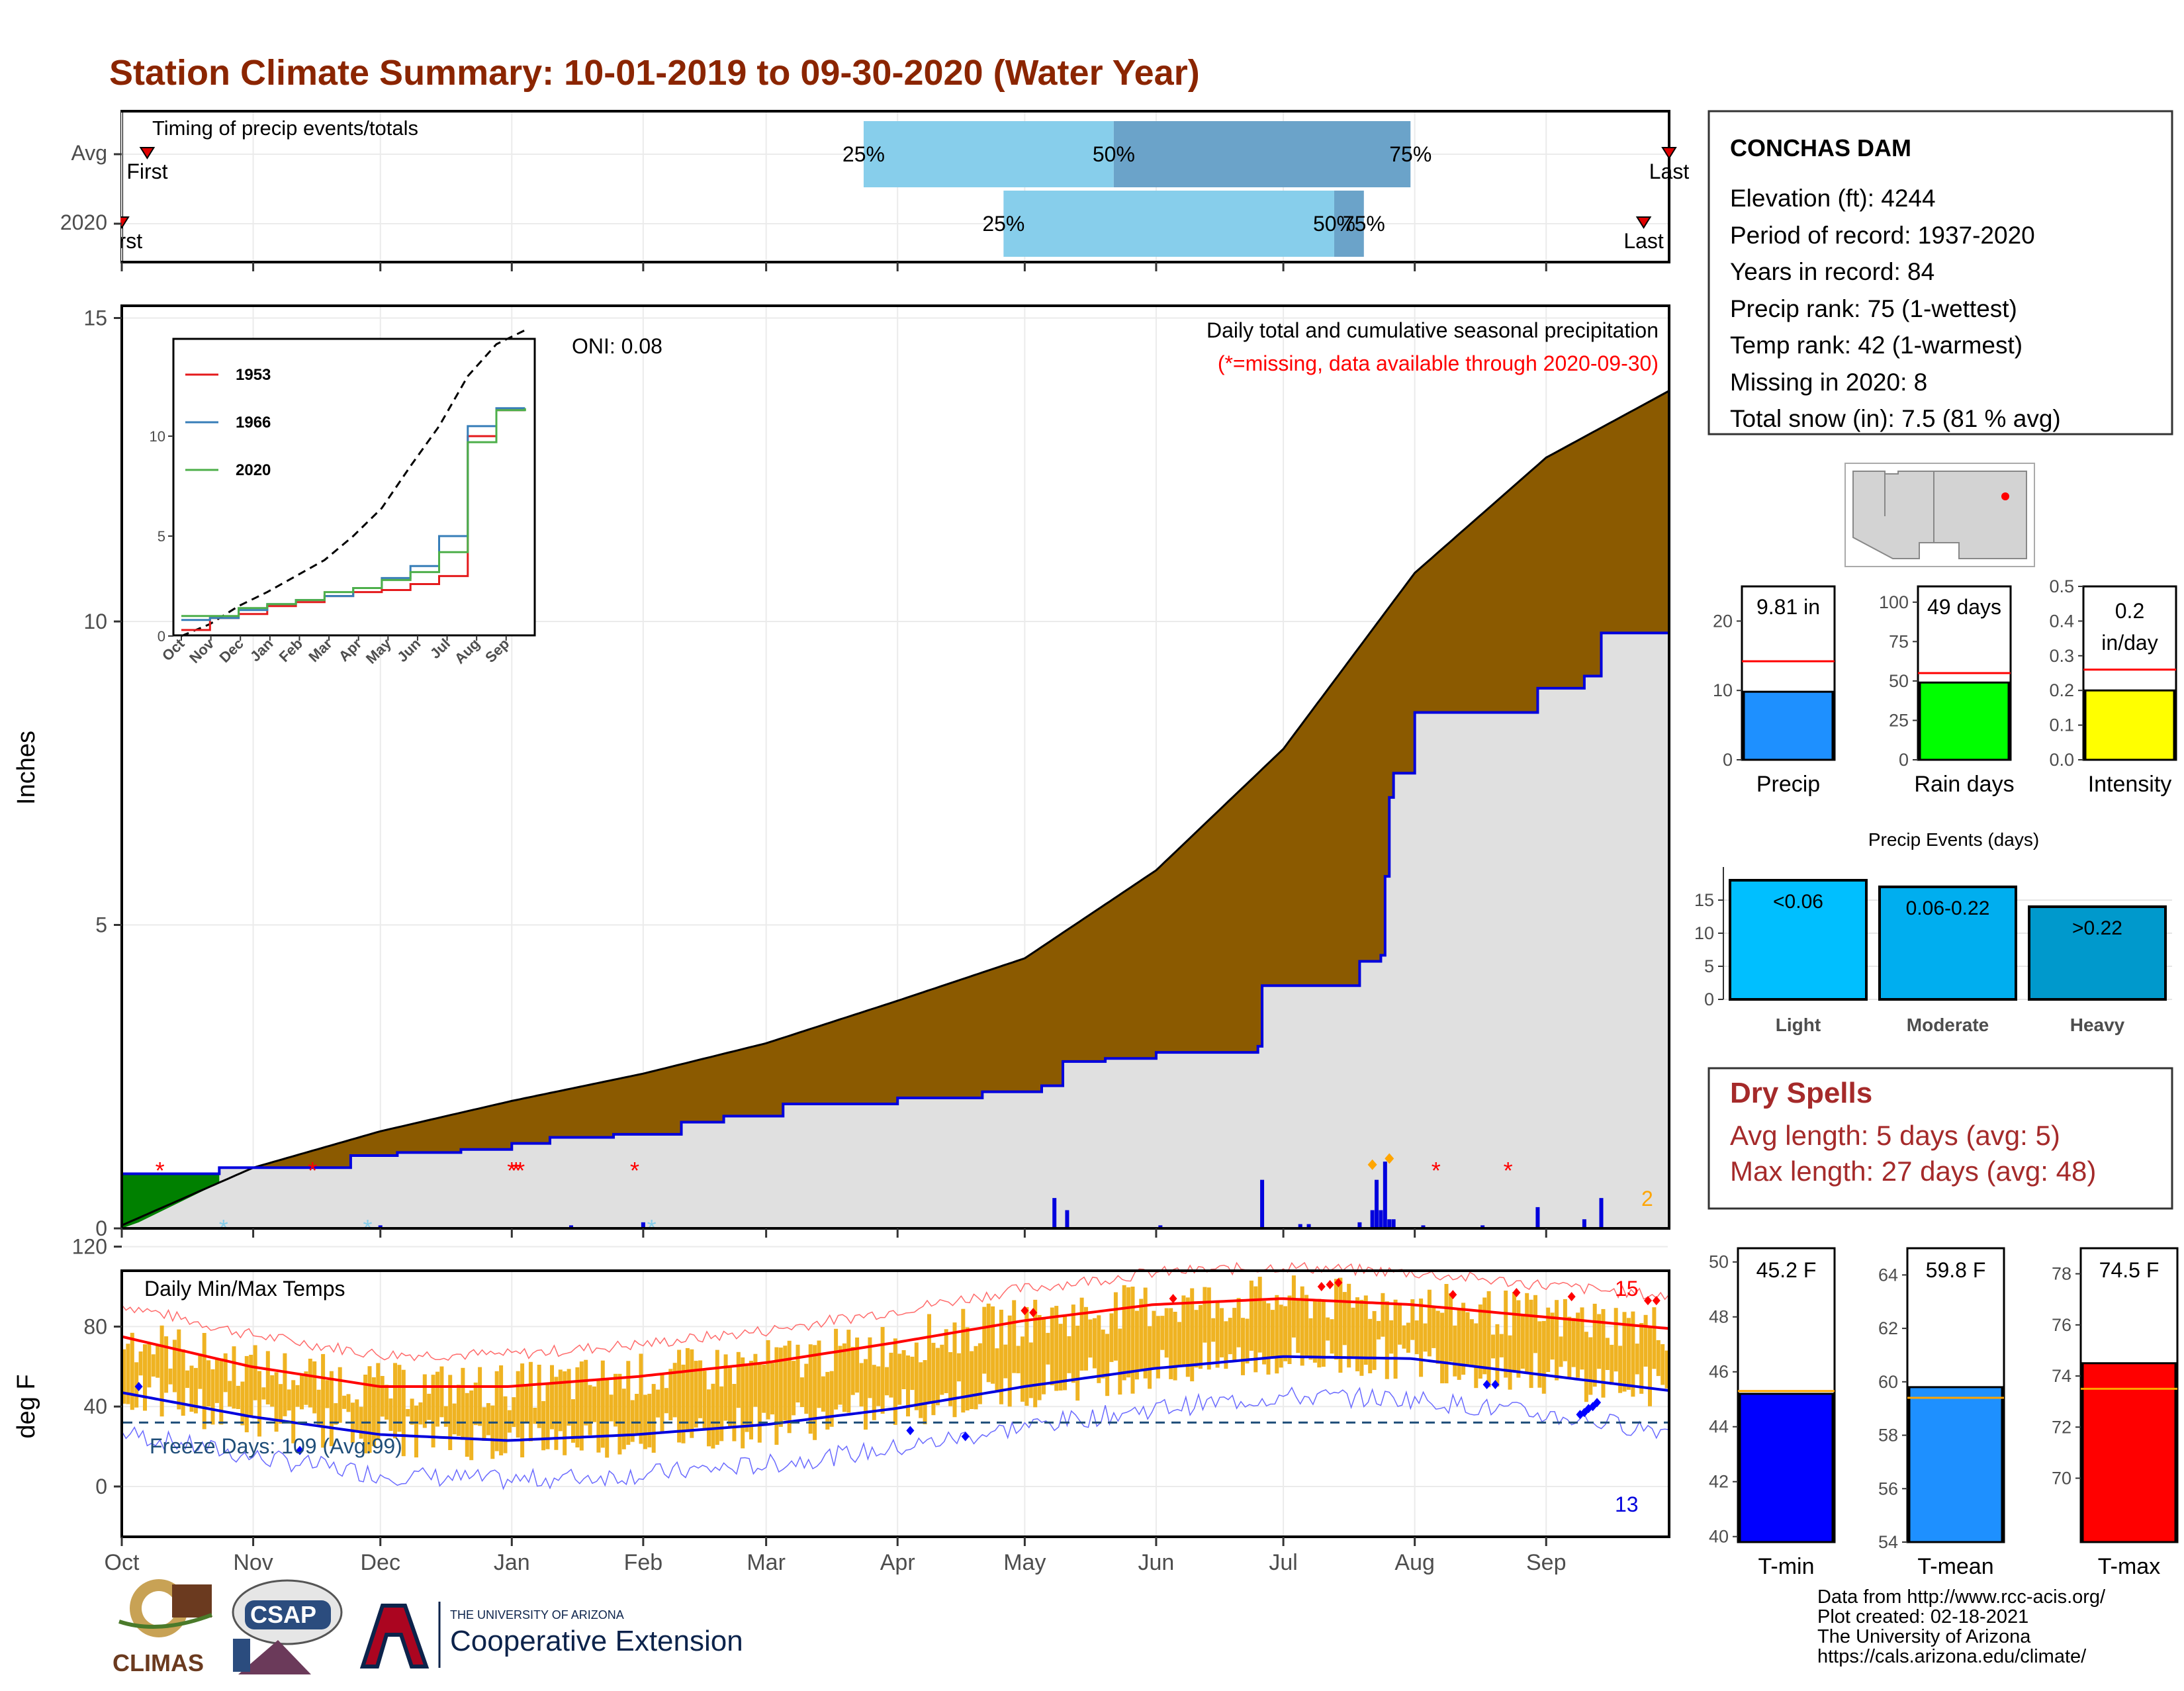  What do you see at coordinates (2097, 928) in the screenshot?
I see `events-bar-label: >0.22` at bounding box center [2097, 928].